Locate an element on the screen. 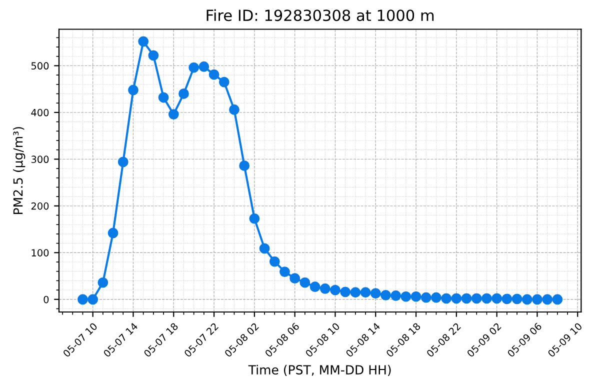 The height and width of the screenshot is (390, 590). y-tick-label: 100 is located at coordinates (40, 252).